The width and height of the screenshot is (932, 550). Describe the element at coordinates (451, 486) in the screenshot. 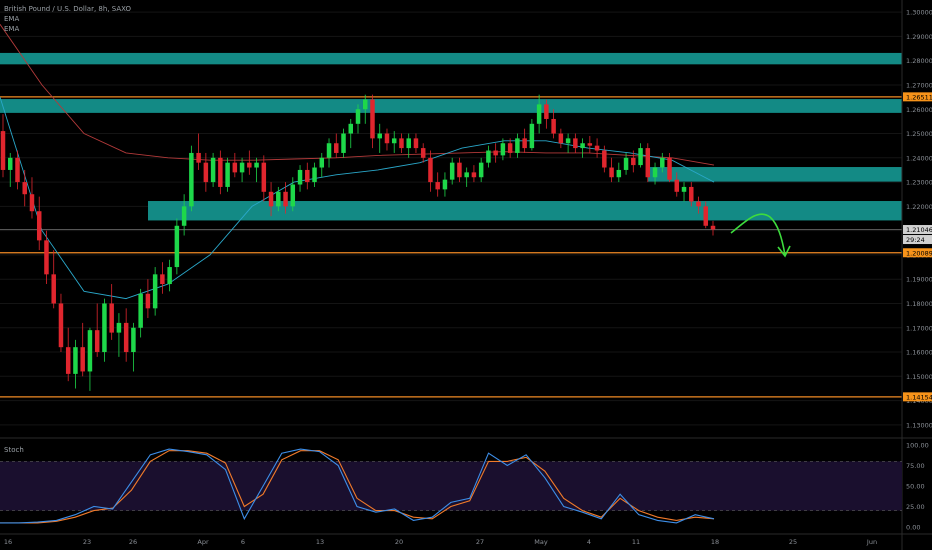

I see `stoch-band` at that location.